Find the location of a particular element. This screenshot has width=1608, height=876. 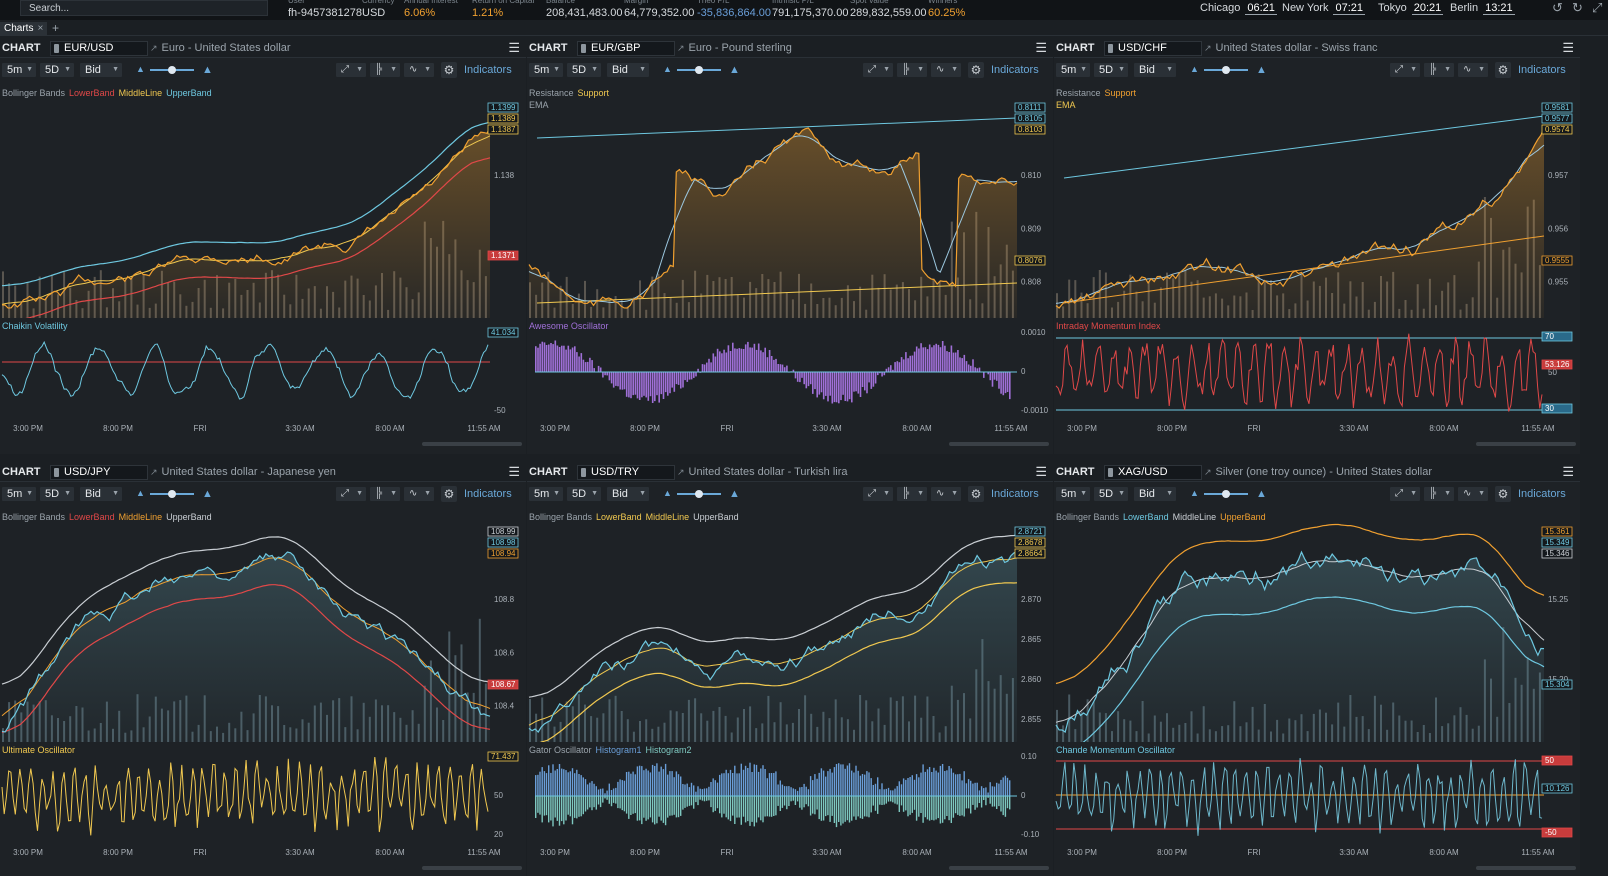

main-price-chart: 15.25 15.20 15.361 15.349 15.346 15.304 is located at coordinates (1317, 632).